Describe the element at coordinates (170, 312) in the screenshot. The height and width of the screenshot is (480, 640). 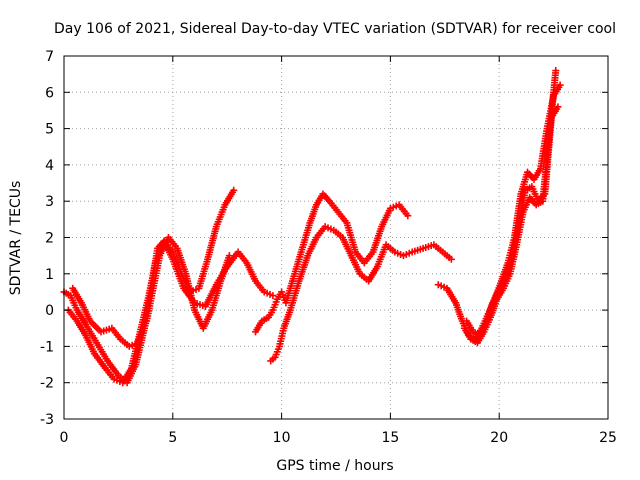
I see `series-trace-c` at that location.